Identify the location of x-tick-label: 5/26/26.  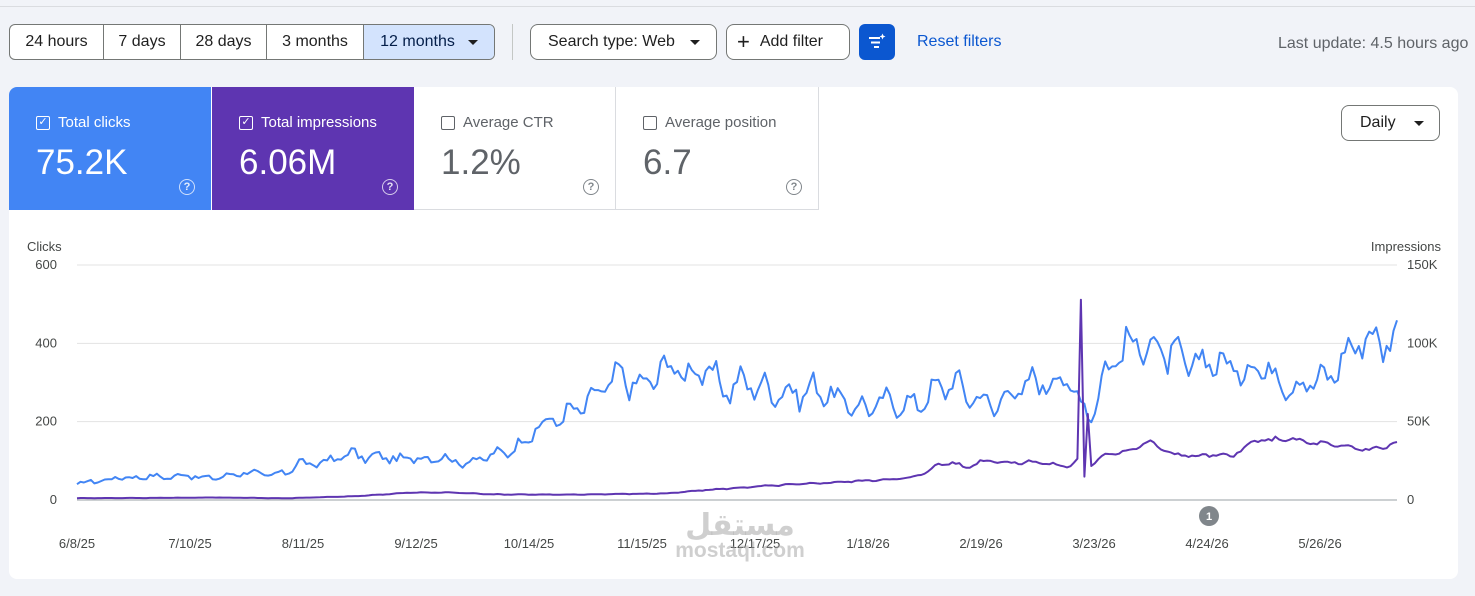
(1319, 543).